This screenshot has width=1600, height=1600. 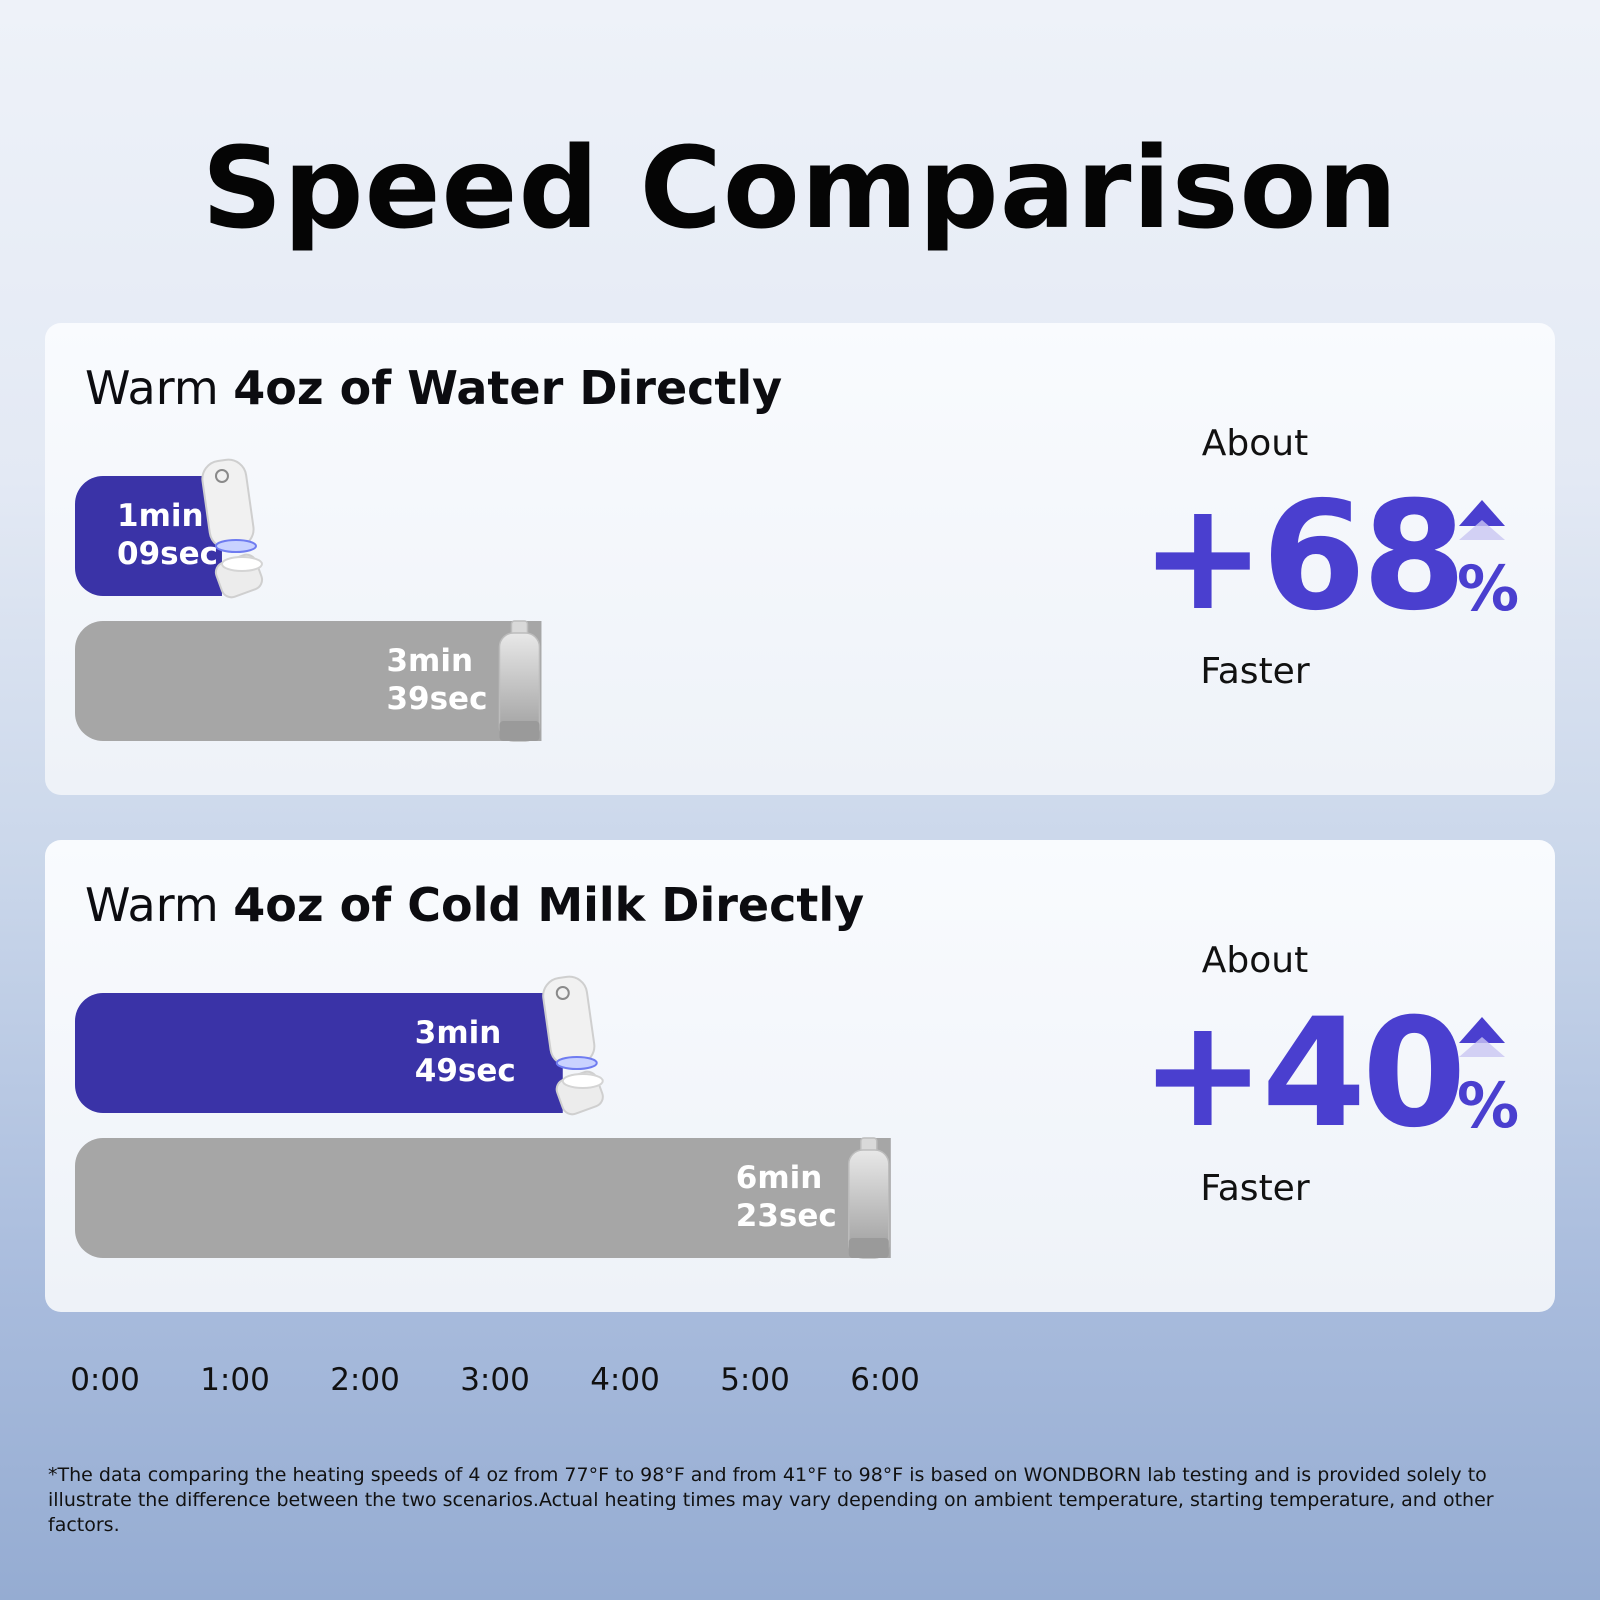 I want to click on speed-stat: About +68 % Faster, so click(x=1302, y=573).